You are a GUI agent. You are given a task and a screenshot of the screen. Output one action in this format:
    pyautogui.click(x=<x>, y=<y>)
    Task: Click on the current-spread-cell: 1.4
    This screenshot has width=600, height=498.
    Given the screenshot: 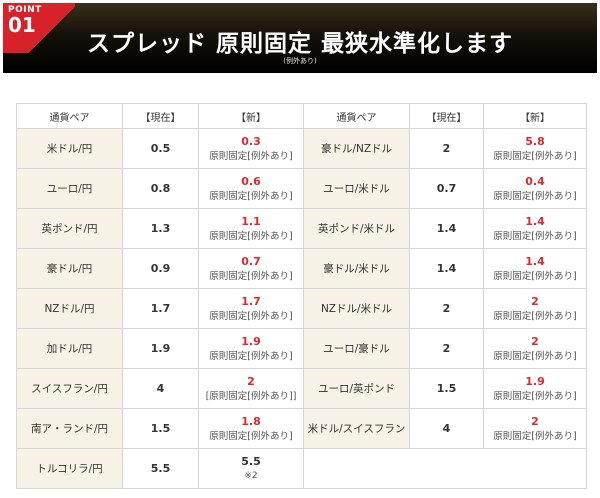 What is the action you would take?
    pyautogui.click(x=446, y=268)
    